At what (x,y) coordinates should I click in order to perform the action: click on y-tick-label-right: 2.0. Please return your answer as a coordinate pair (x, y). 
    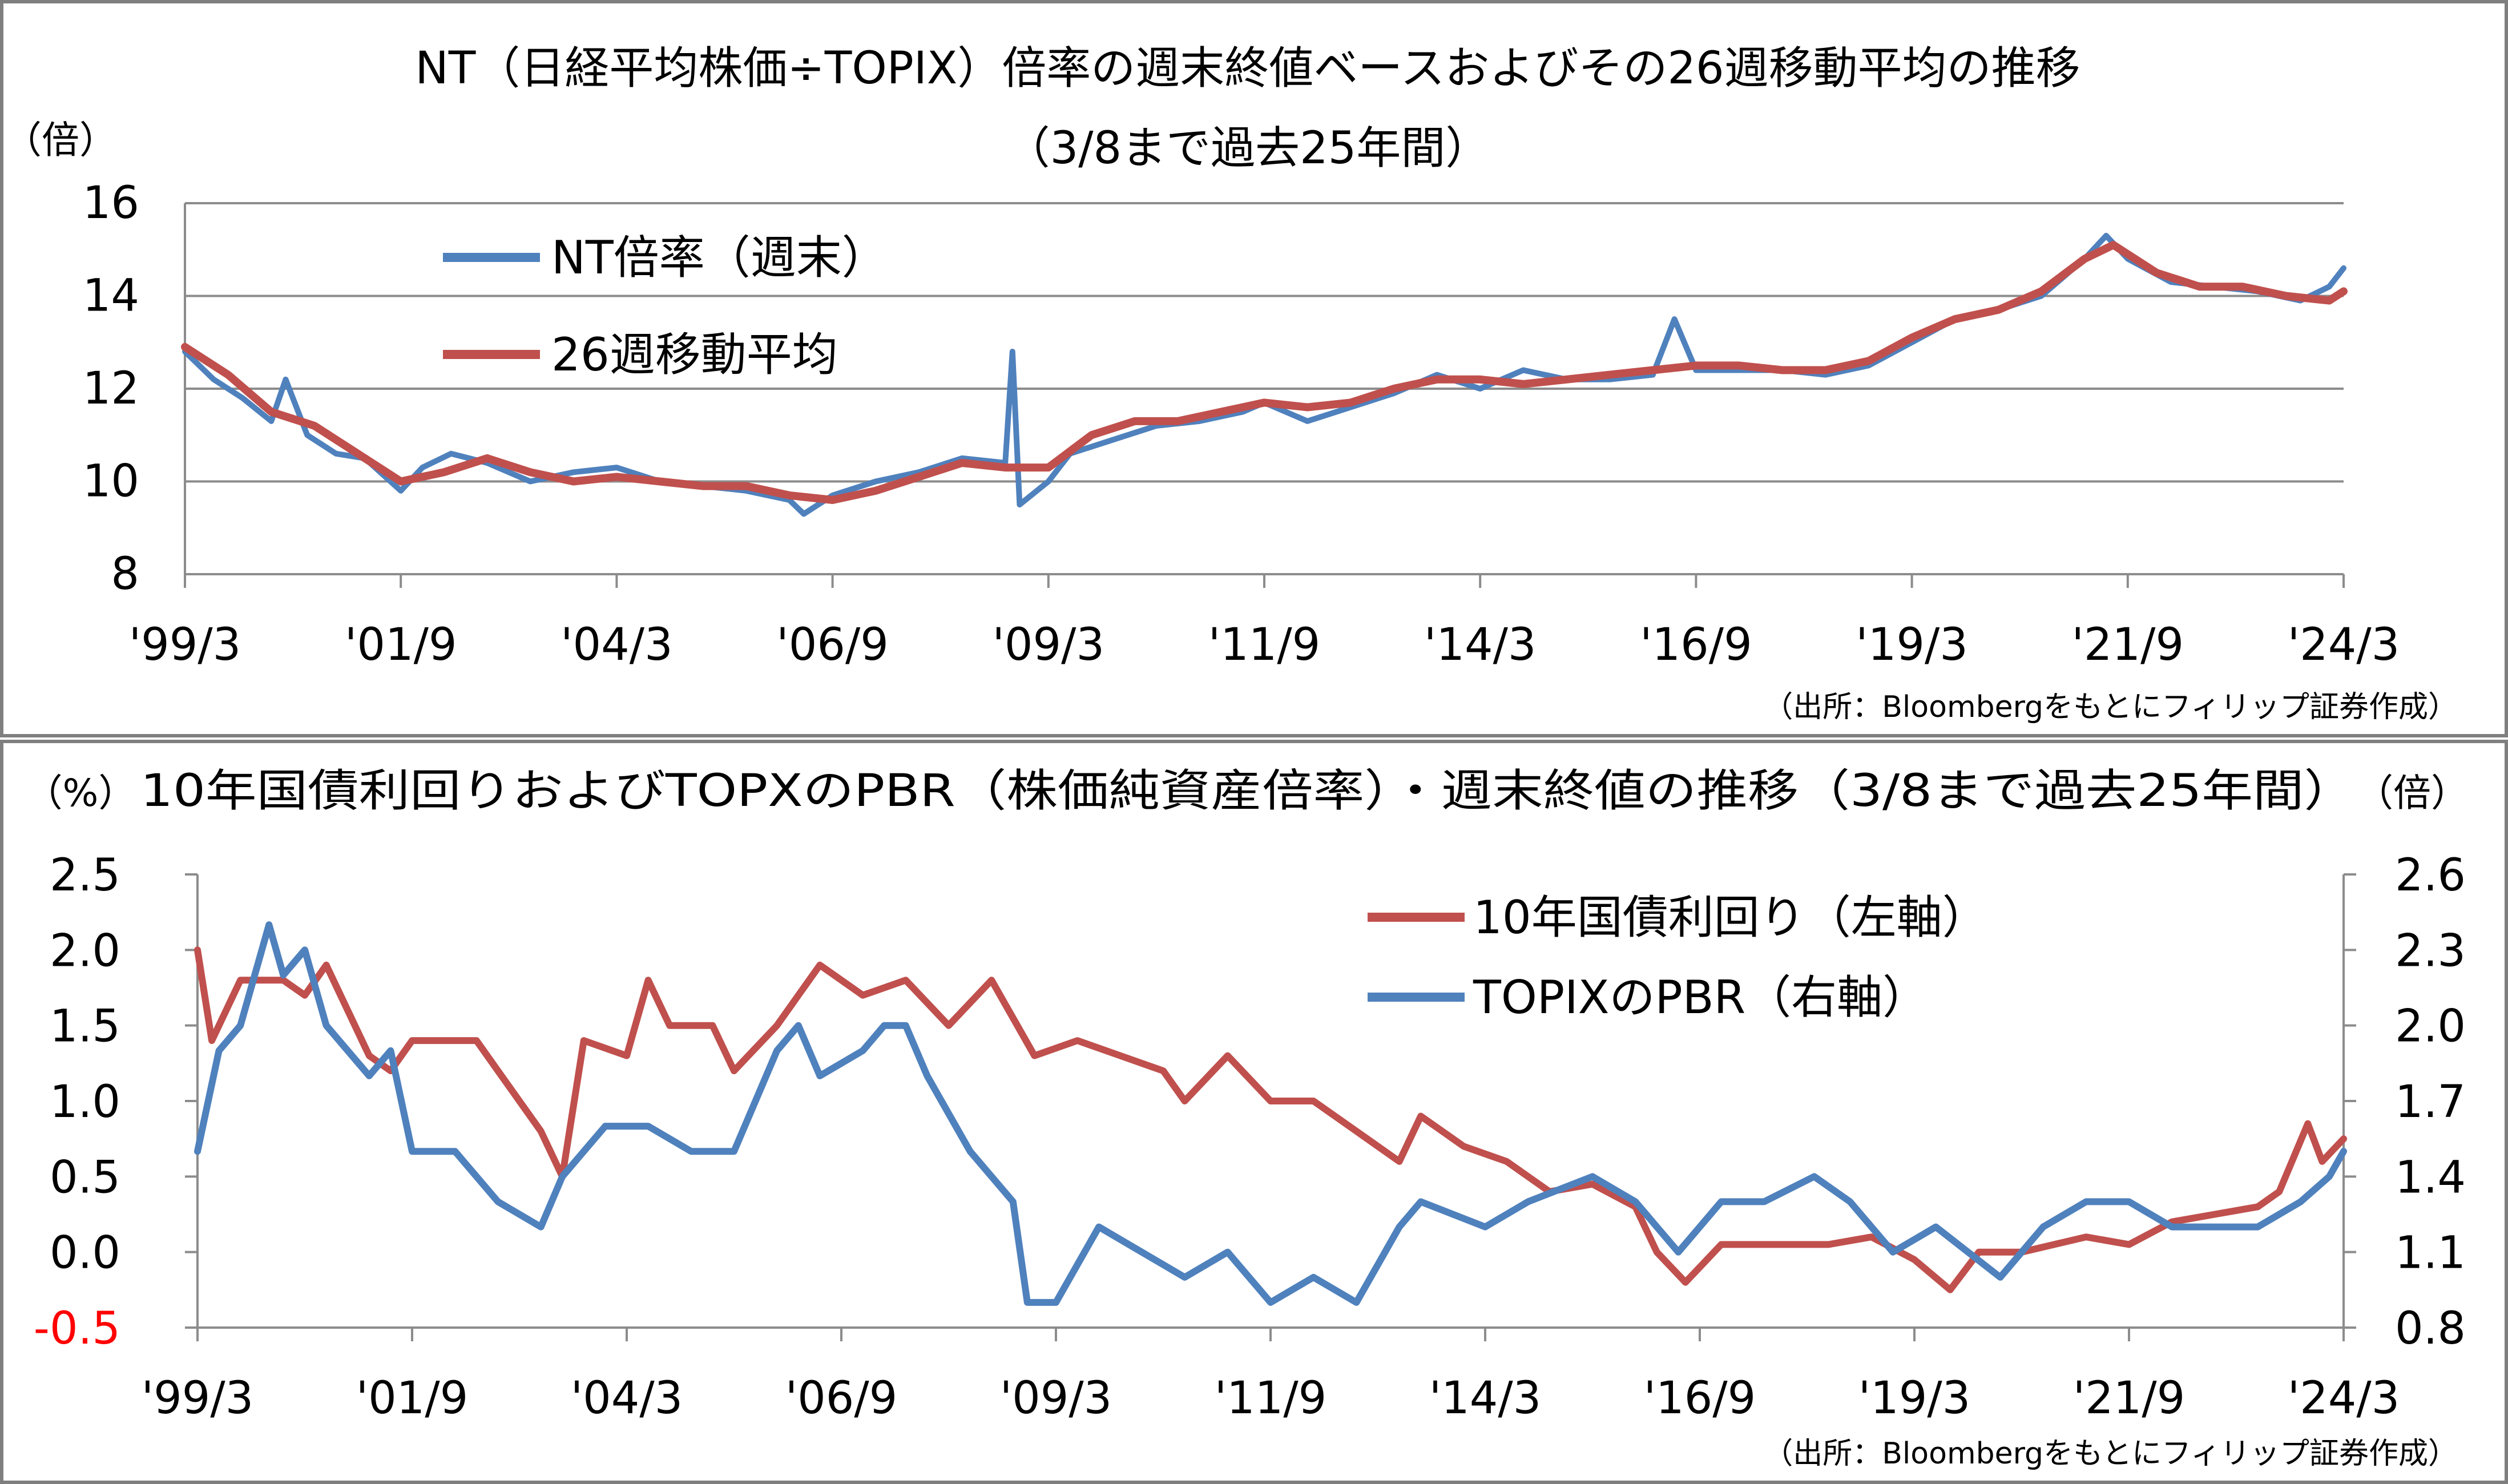
    Looking at the image, I should click on (2430, 1026).